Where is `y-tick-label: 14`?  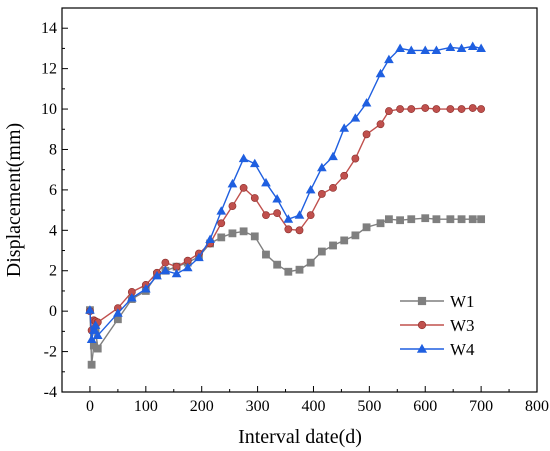
y-tick-label: 14 is located at coordinates (49, 28).